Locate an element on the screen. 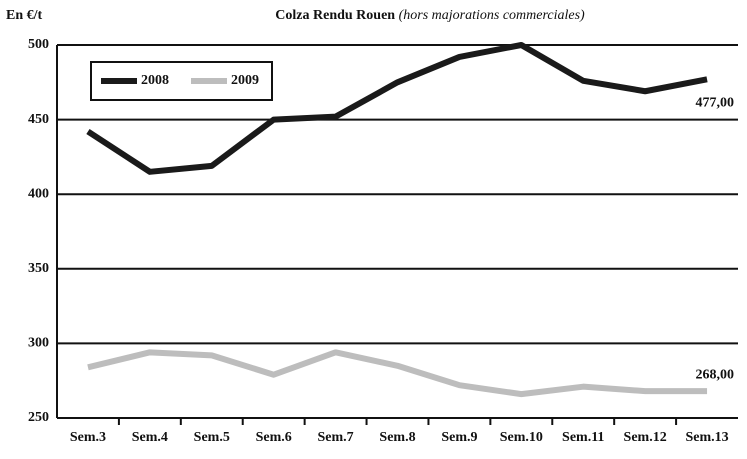 The image size is (747, 459). y-tick-label: 500 is located at coordinates (38, 44).